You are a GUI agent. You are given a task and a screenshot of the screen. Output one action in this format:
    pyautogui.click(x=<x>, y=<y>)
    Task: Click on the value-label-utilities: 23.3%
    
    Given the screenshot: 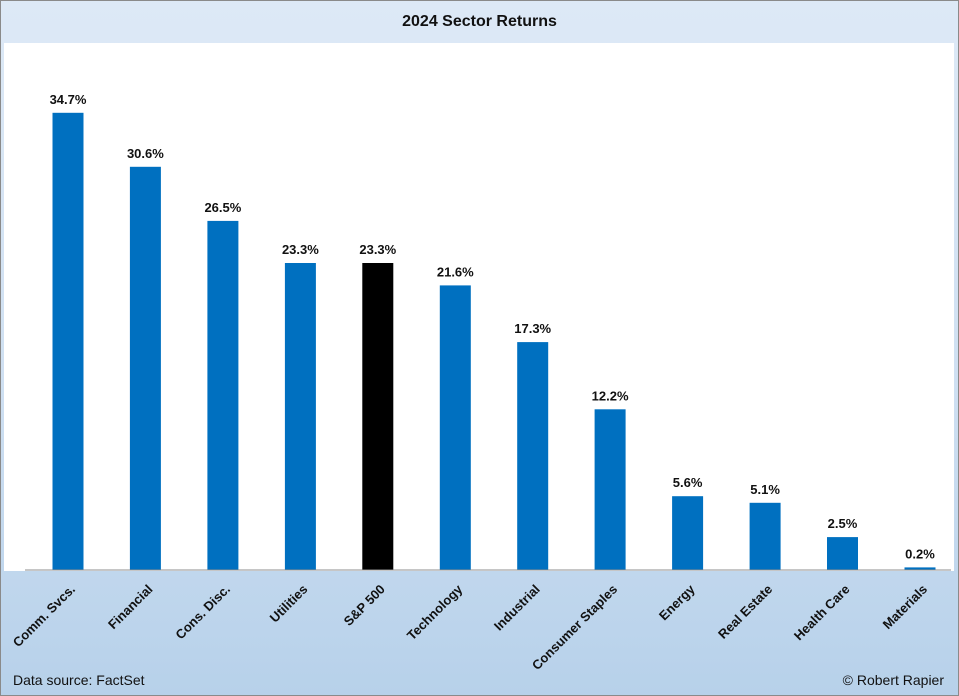 What is the action you would take?
    pyautogui.click(x=300, y=249)
    